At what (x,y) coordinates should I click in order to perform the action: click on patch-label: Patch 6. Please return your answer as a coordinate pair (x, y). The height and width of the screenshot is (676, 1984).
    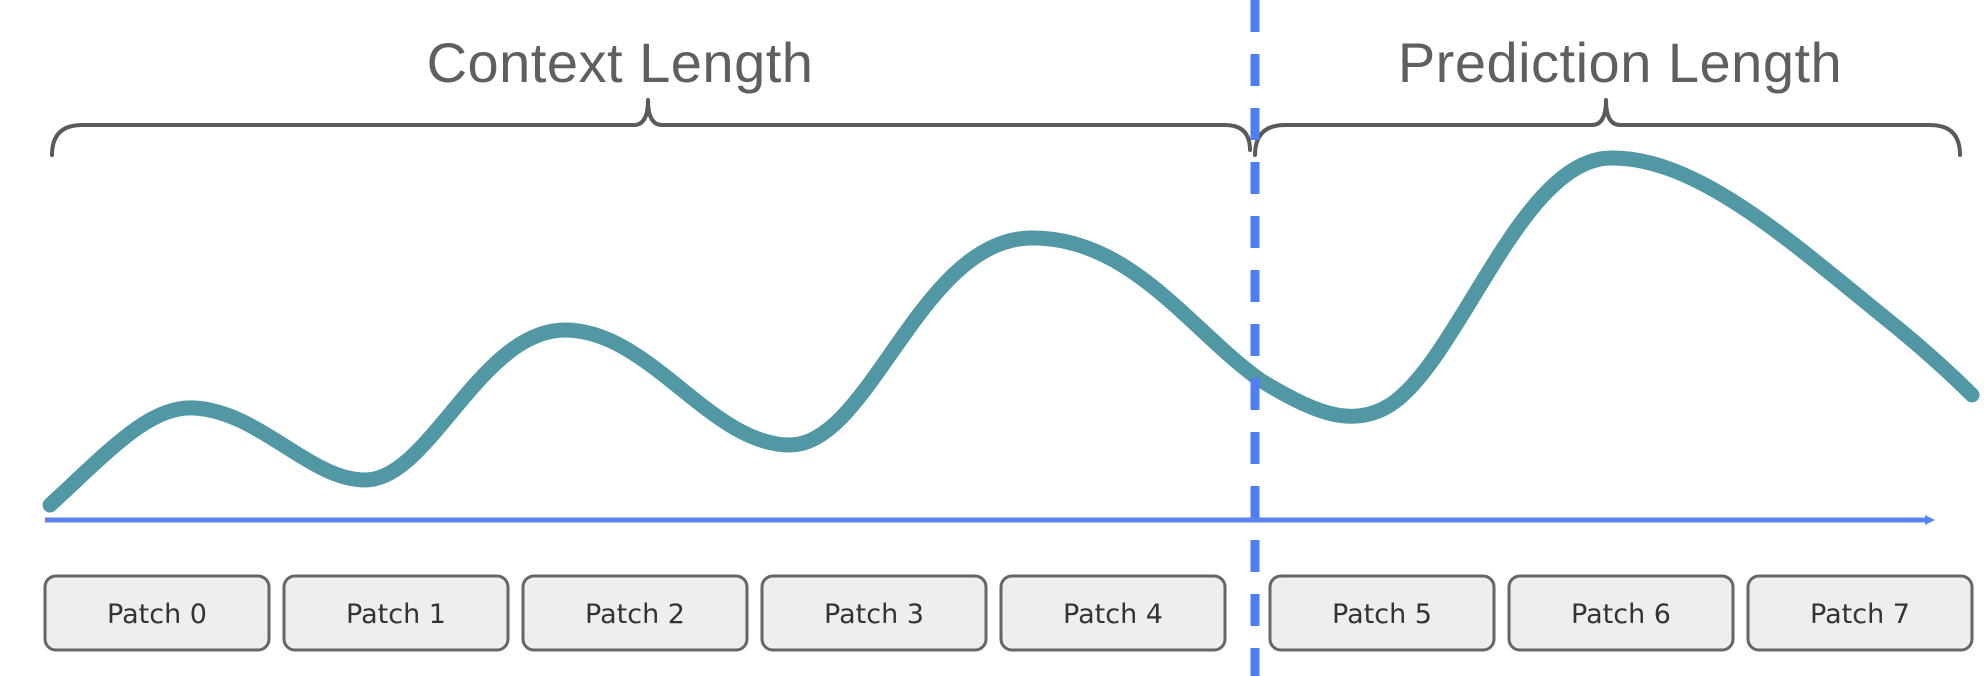
    Looking at the image, I should click on (1621, 614).